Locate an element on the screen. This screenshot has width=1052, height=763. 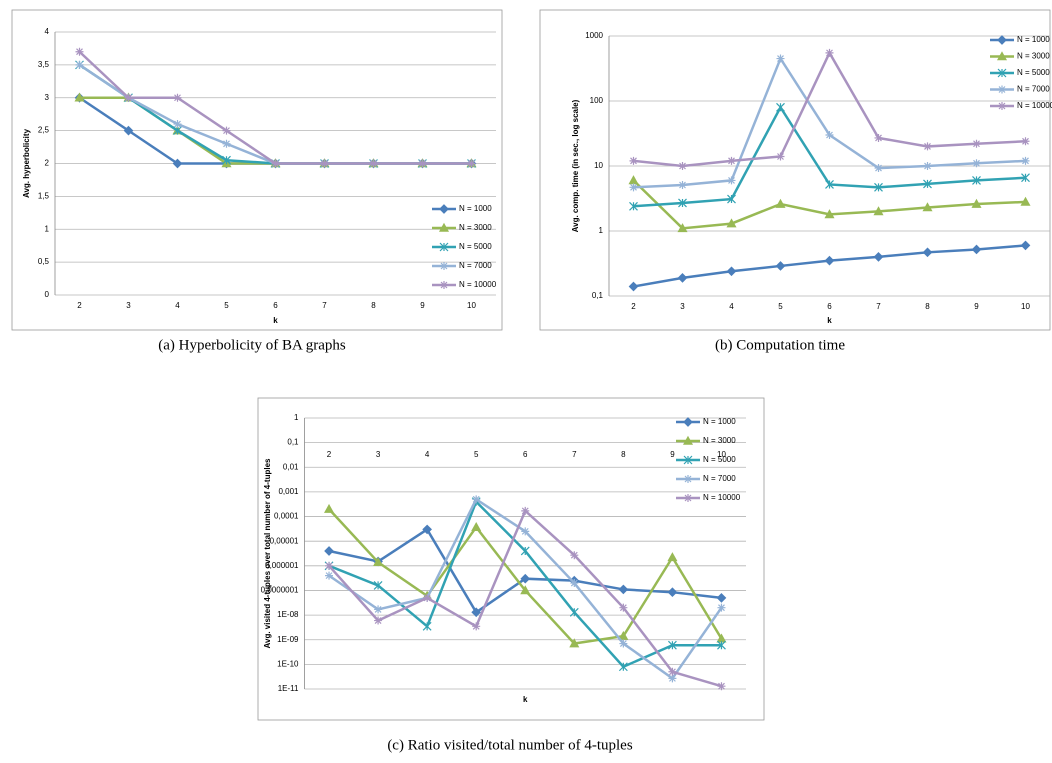
y-tick-label: 3 is located at coordinates (47, 97).